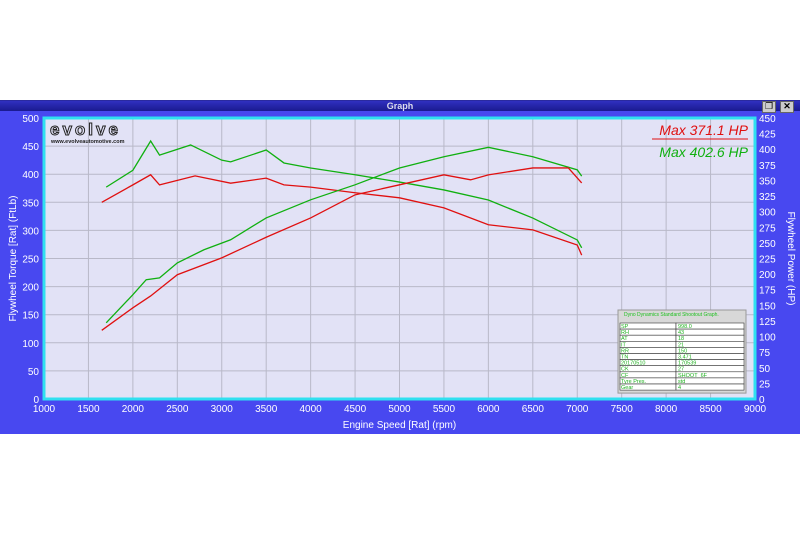 Image resolution: width=800 pixels, height=533 pixels. I want to click on info-value: 43, so click(681, 333).